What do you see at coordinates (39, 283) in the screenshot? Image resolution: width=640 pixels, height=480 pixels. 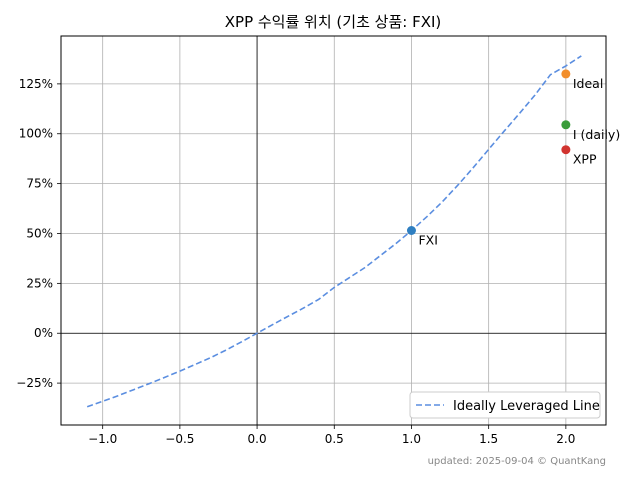 I see `y-tick-label: 25%` at bounding box center [39, 283].